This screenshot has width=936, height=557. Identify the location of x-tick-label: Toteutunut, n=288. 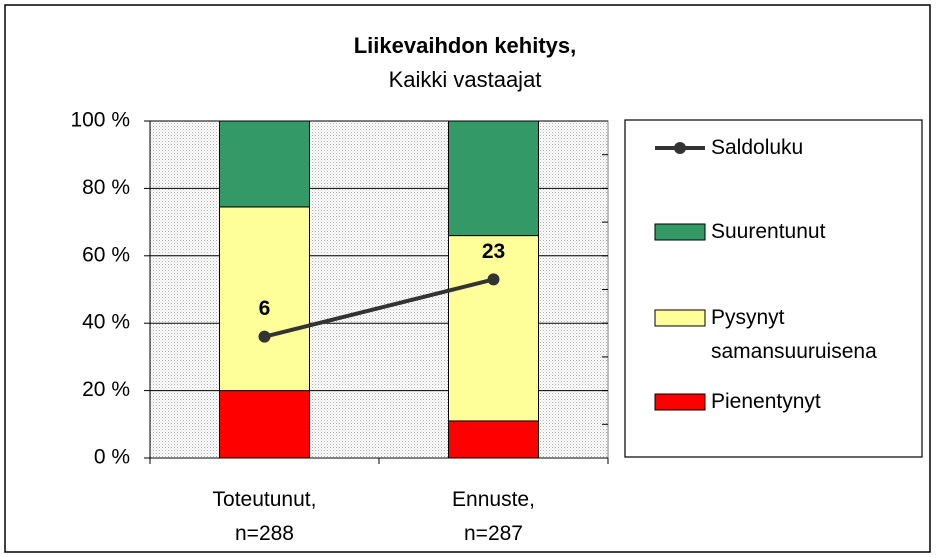
(264, 516).